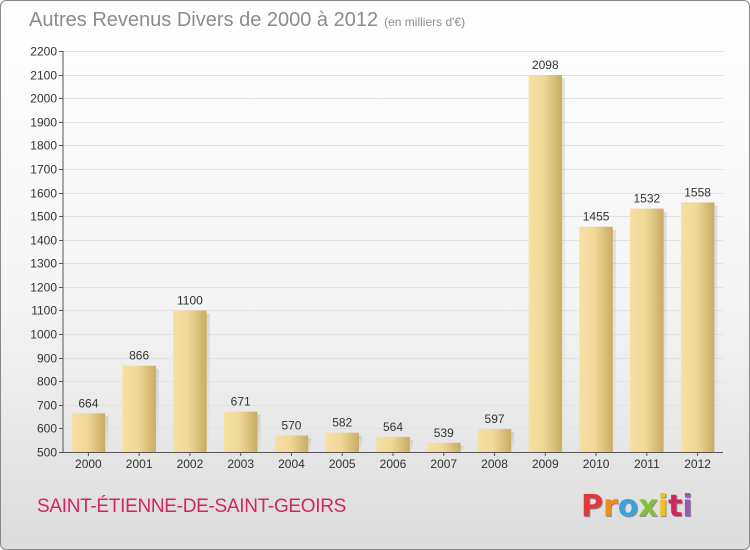 This screenshot has width=750, height=550. Describe the element at coordinates (494, 464) in the screenshot. I see `x-tick-label: 2008` at that location.